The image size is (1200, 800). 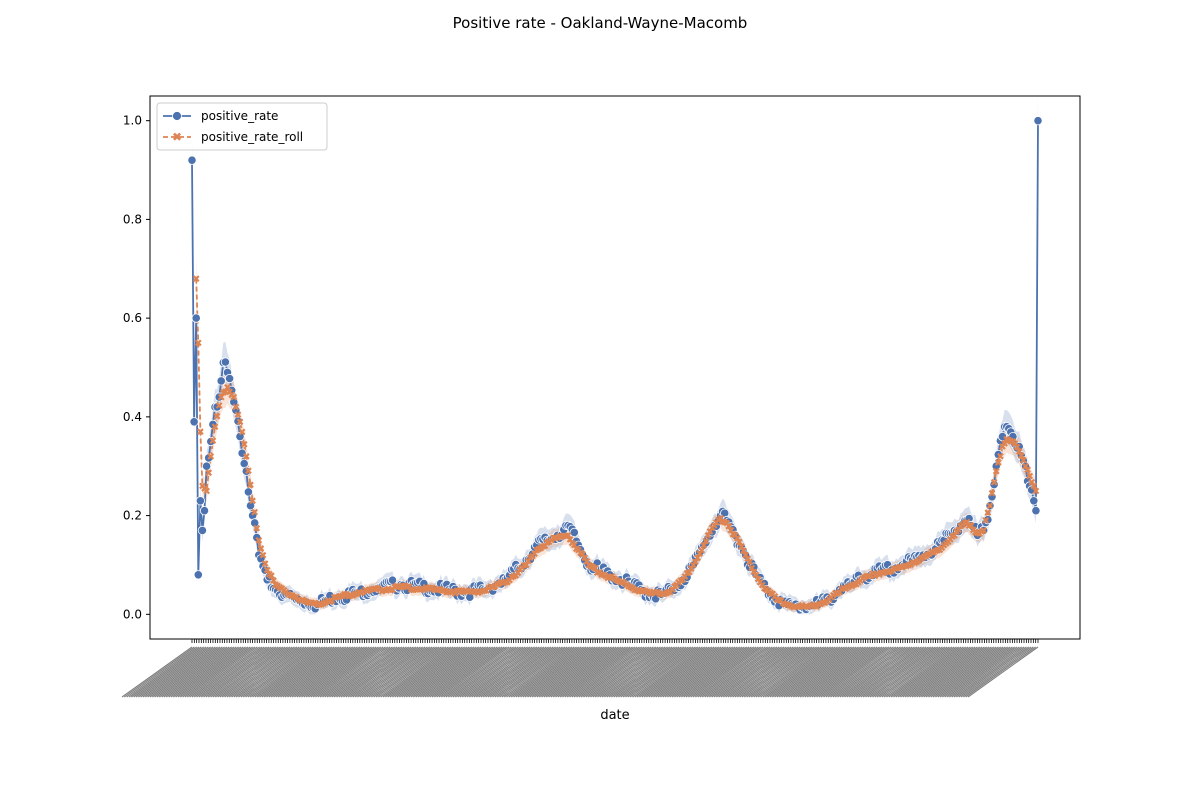 What do you see at coordinates (136, 367) in the screenshot?
I see `y-axis-ticks: 0.0 0.2 0.4 0.6 0.8 1.0` at bounding box center [136, 367].